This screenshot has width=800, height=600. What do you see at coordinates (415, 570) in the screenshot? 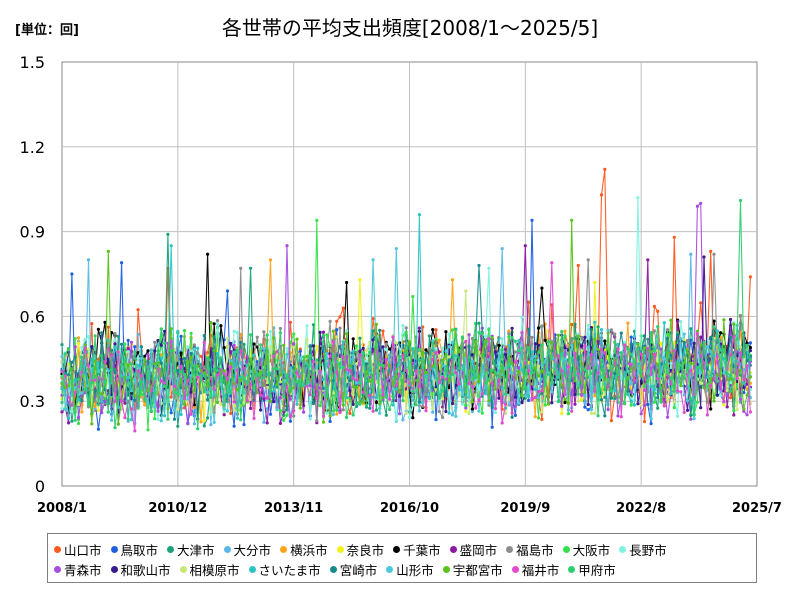
I see `legend-label: 山形市` at bounding box center [415, 570].